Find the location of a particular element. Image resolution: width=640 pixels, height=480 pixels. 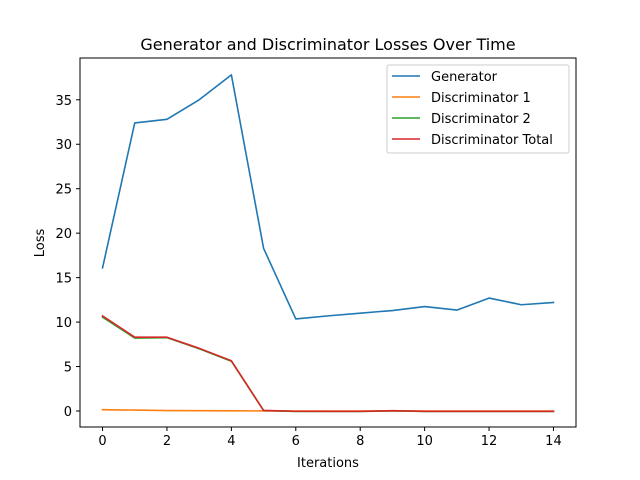

x-axis-ticks: 0 2 4 6 8 10 12 14 is located at coordinates (330, 438).